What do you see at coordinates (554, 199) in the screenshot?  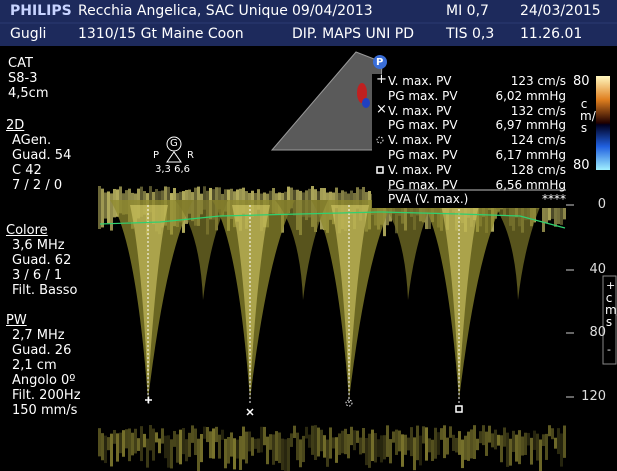 I see `measure-value: ****` at bounding box center [554, 199].